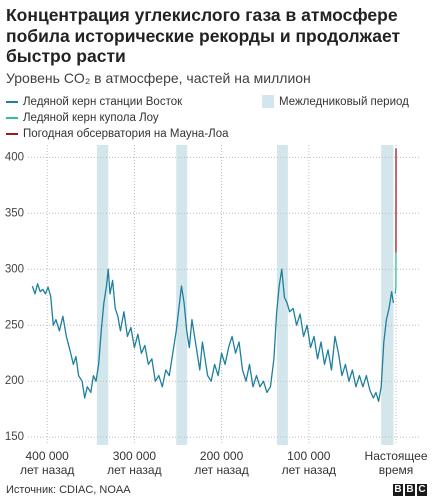 This screenshot has width=432, height=500. I want to click on legend-label: Ледяной керн станции Восток, so click(103, 102).